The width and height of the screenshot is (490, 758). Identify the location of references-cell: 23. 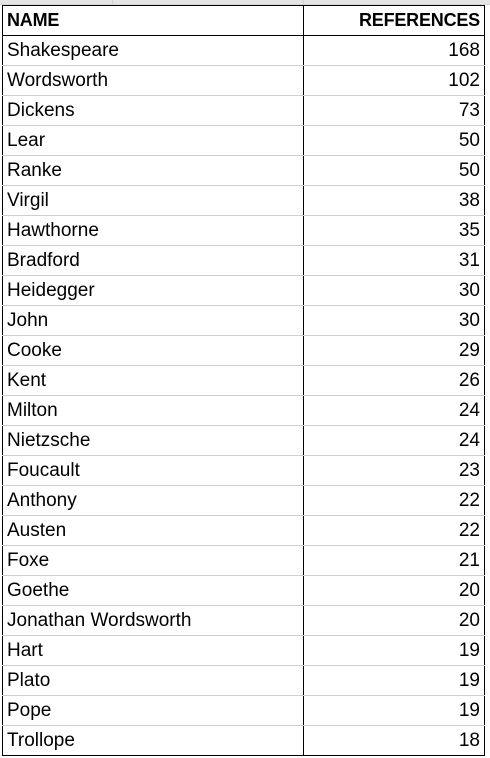
(394, 470).